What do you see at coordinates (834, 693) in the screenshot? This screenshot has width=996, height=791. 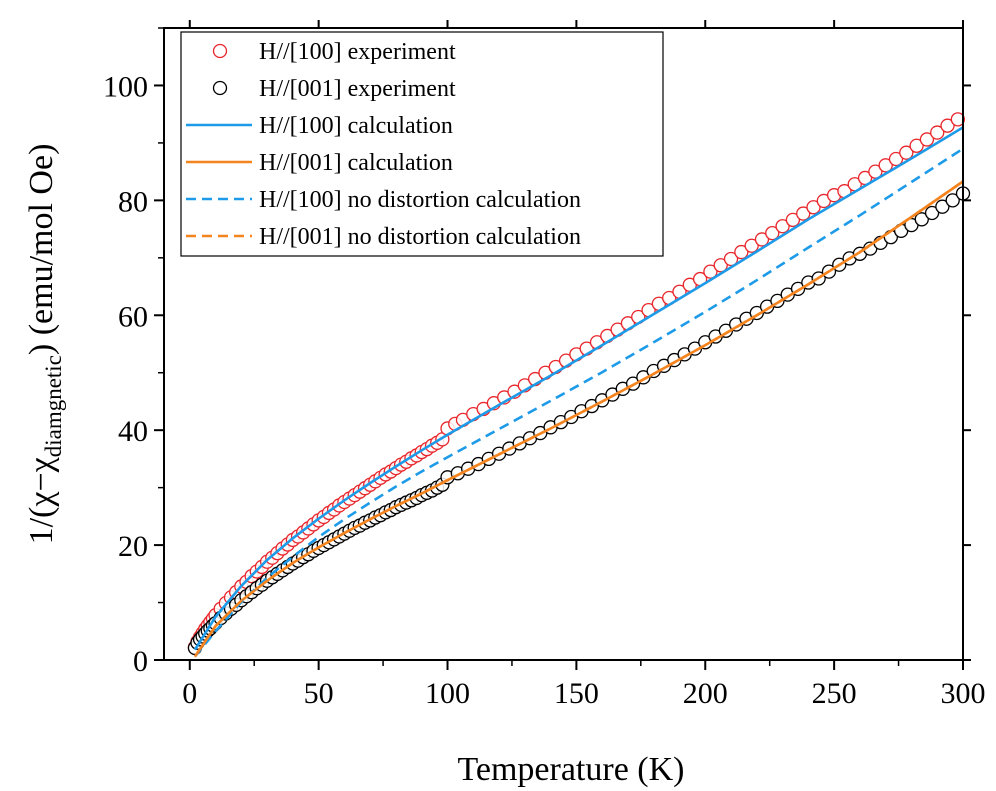 I see `x-tick-label-250: 250` at bounding box center [834, 693].